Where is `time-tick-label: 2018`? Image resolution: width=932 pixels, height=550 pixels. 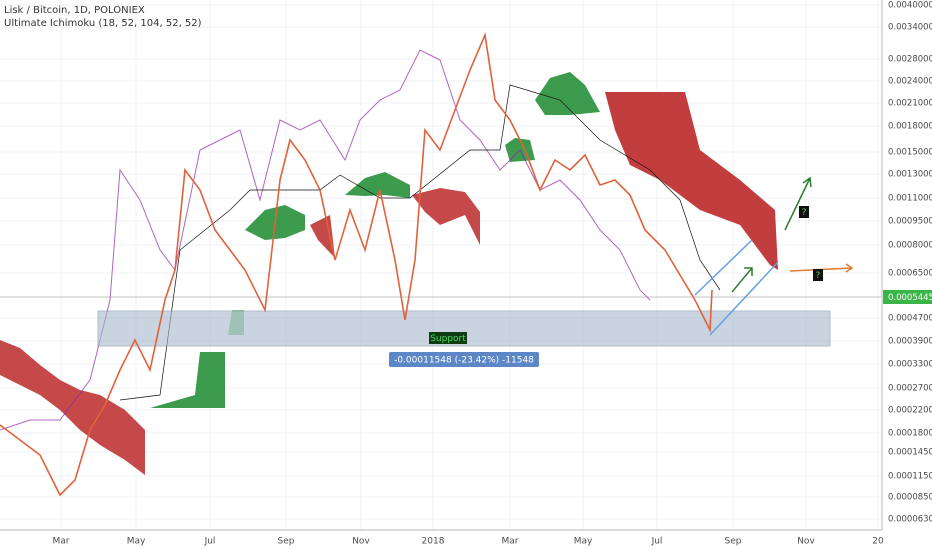 time-tick-label: 2018 is located at coordinates (433, 542).